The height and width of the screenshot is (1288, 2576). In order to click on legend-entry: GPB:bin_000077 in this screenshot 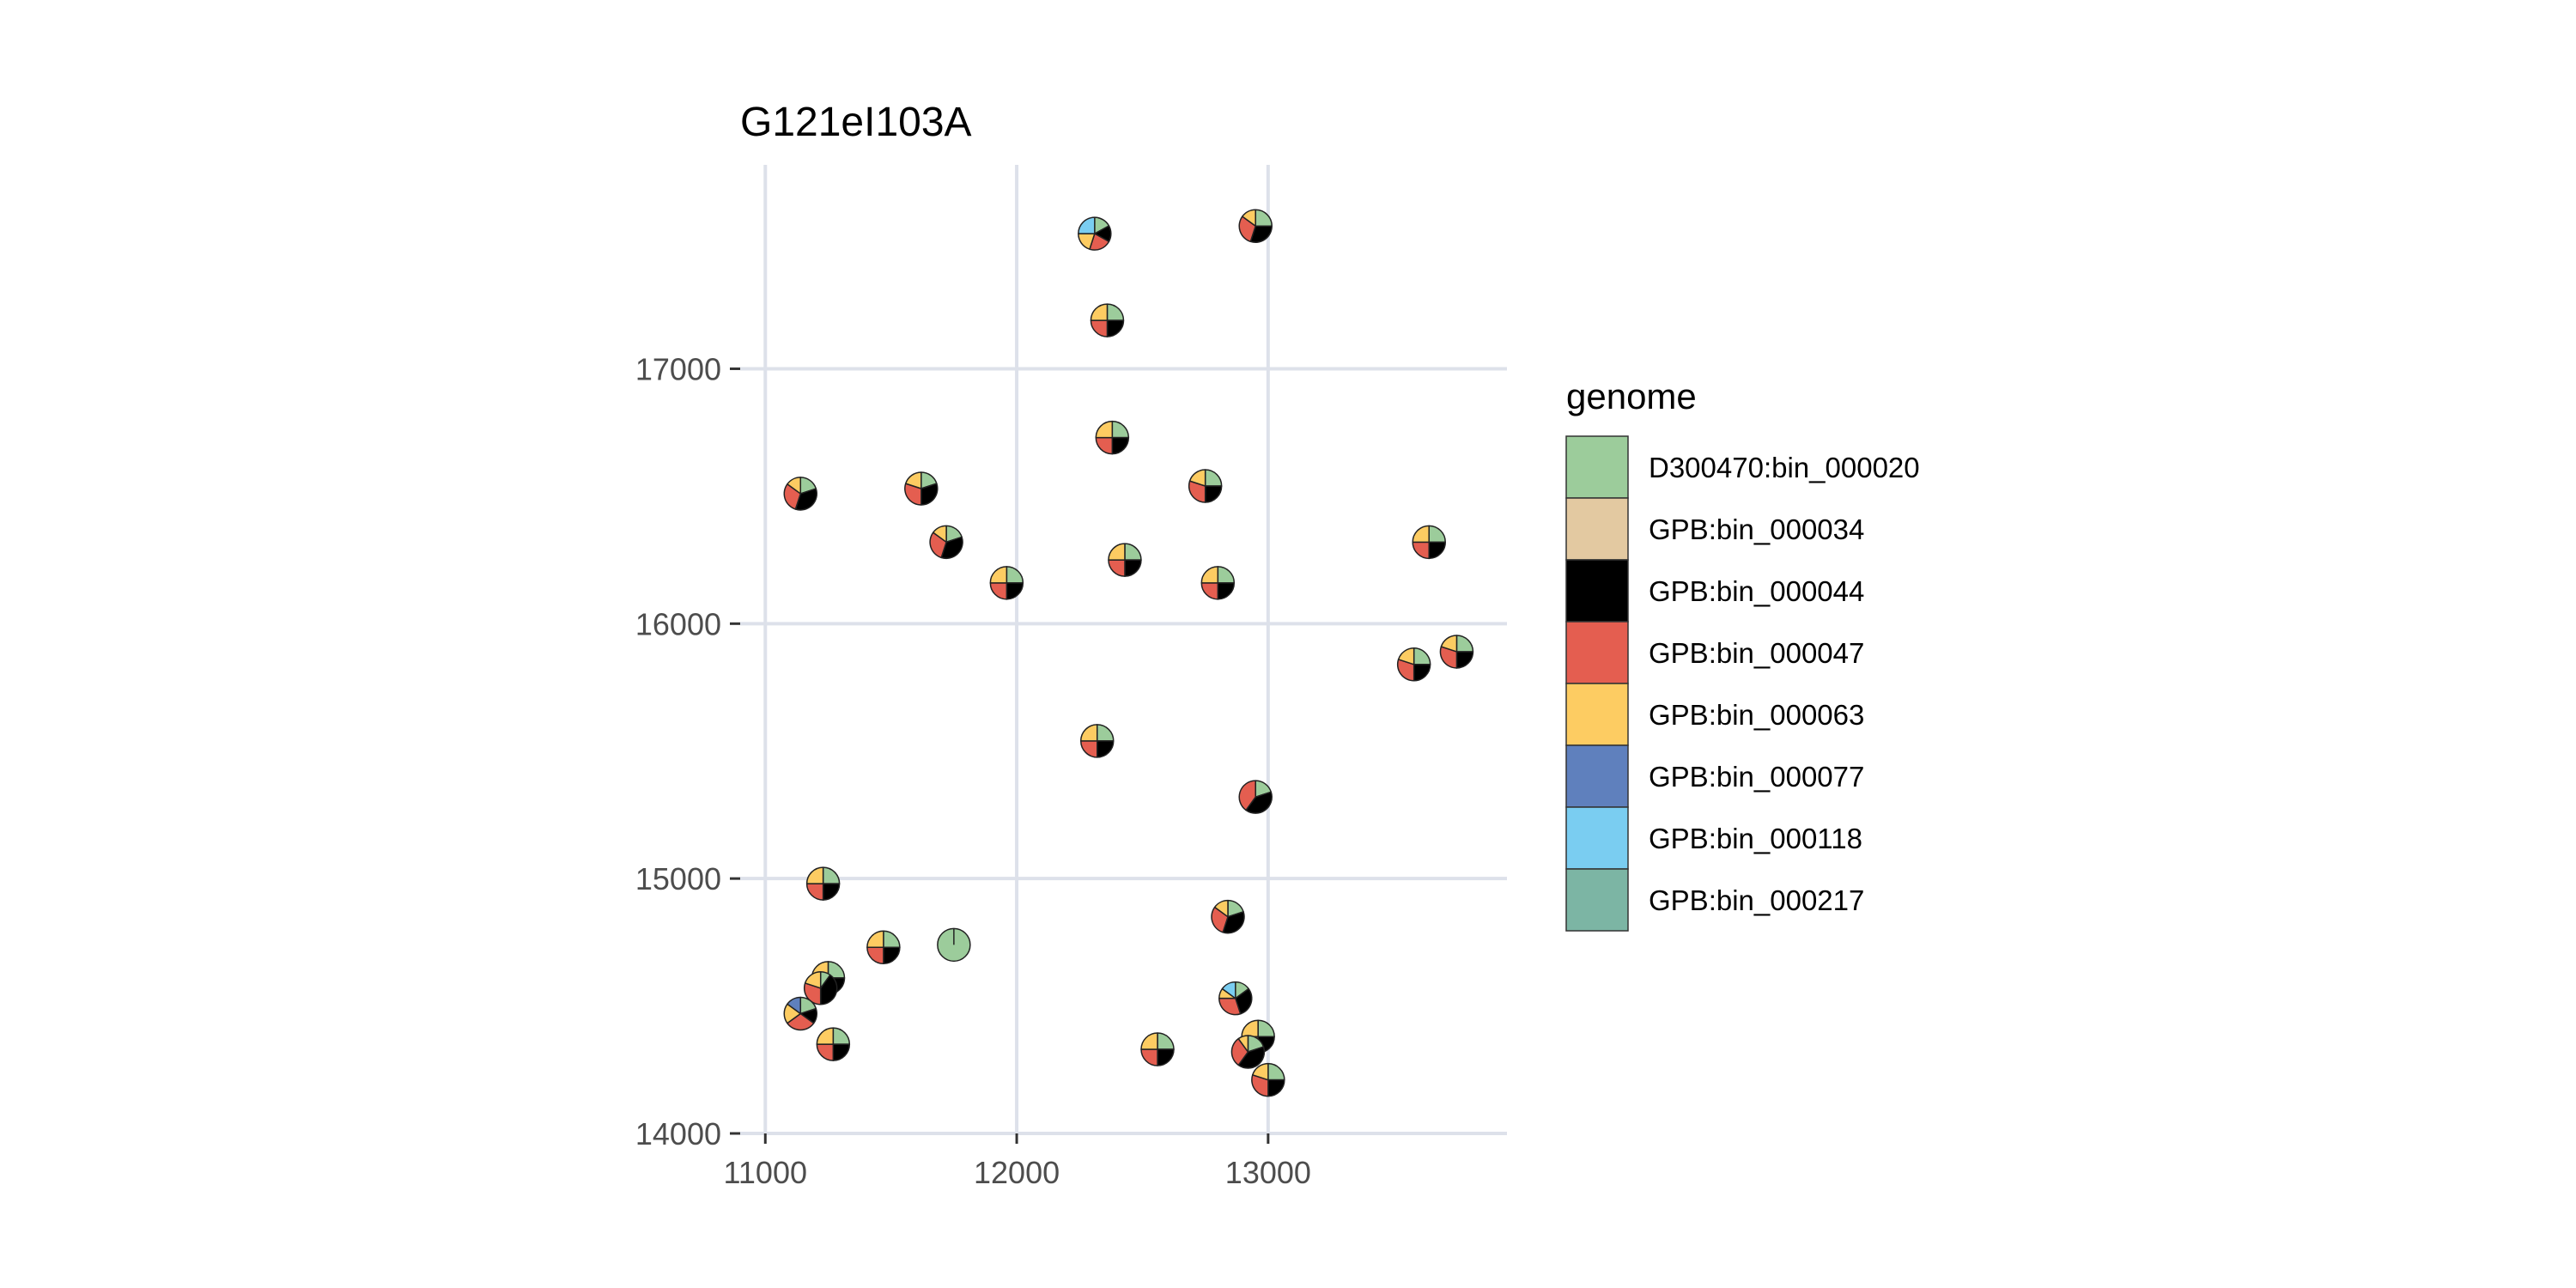, I will do `click(1715, 776)`.